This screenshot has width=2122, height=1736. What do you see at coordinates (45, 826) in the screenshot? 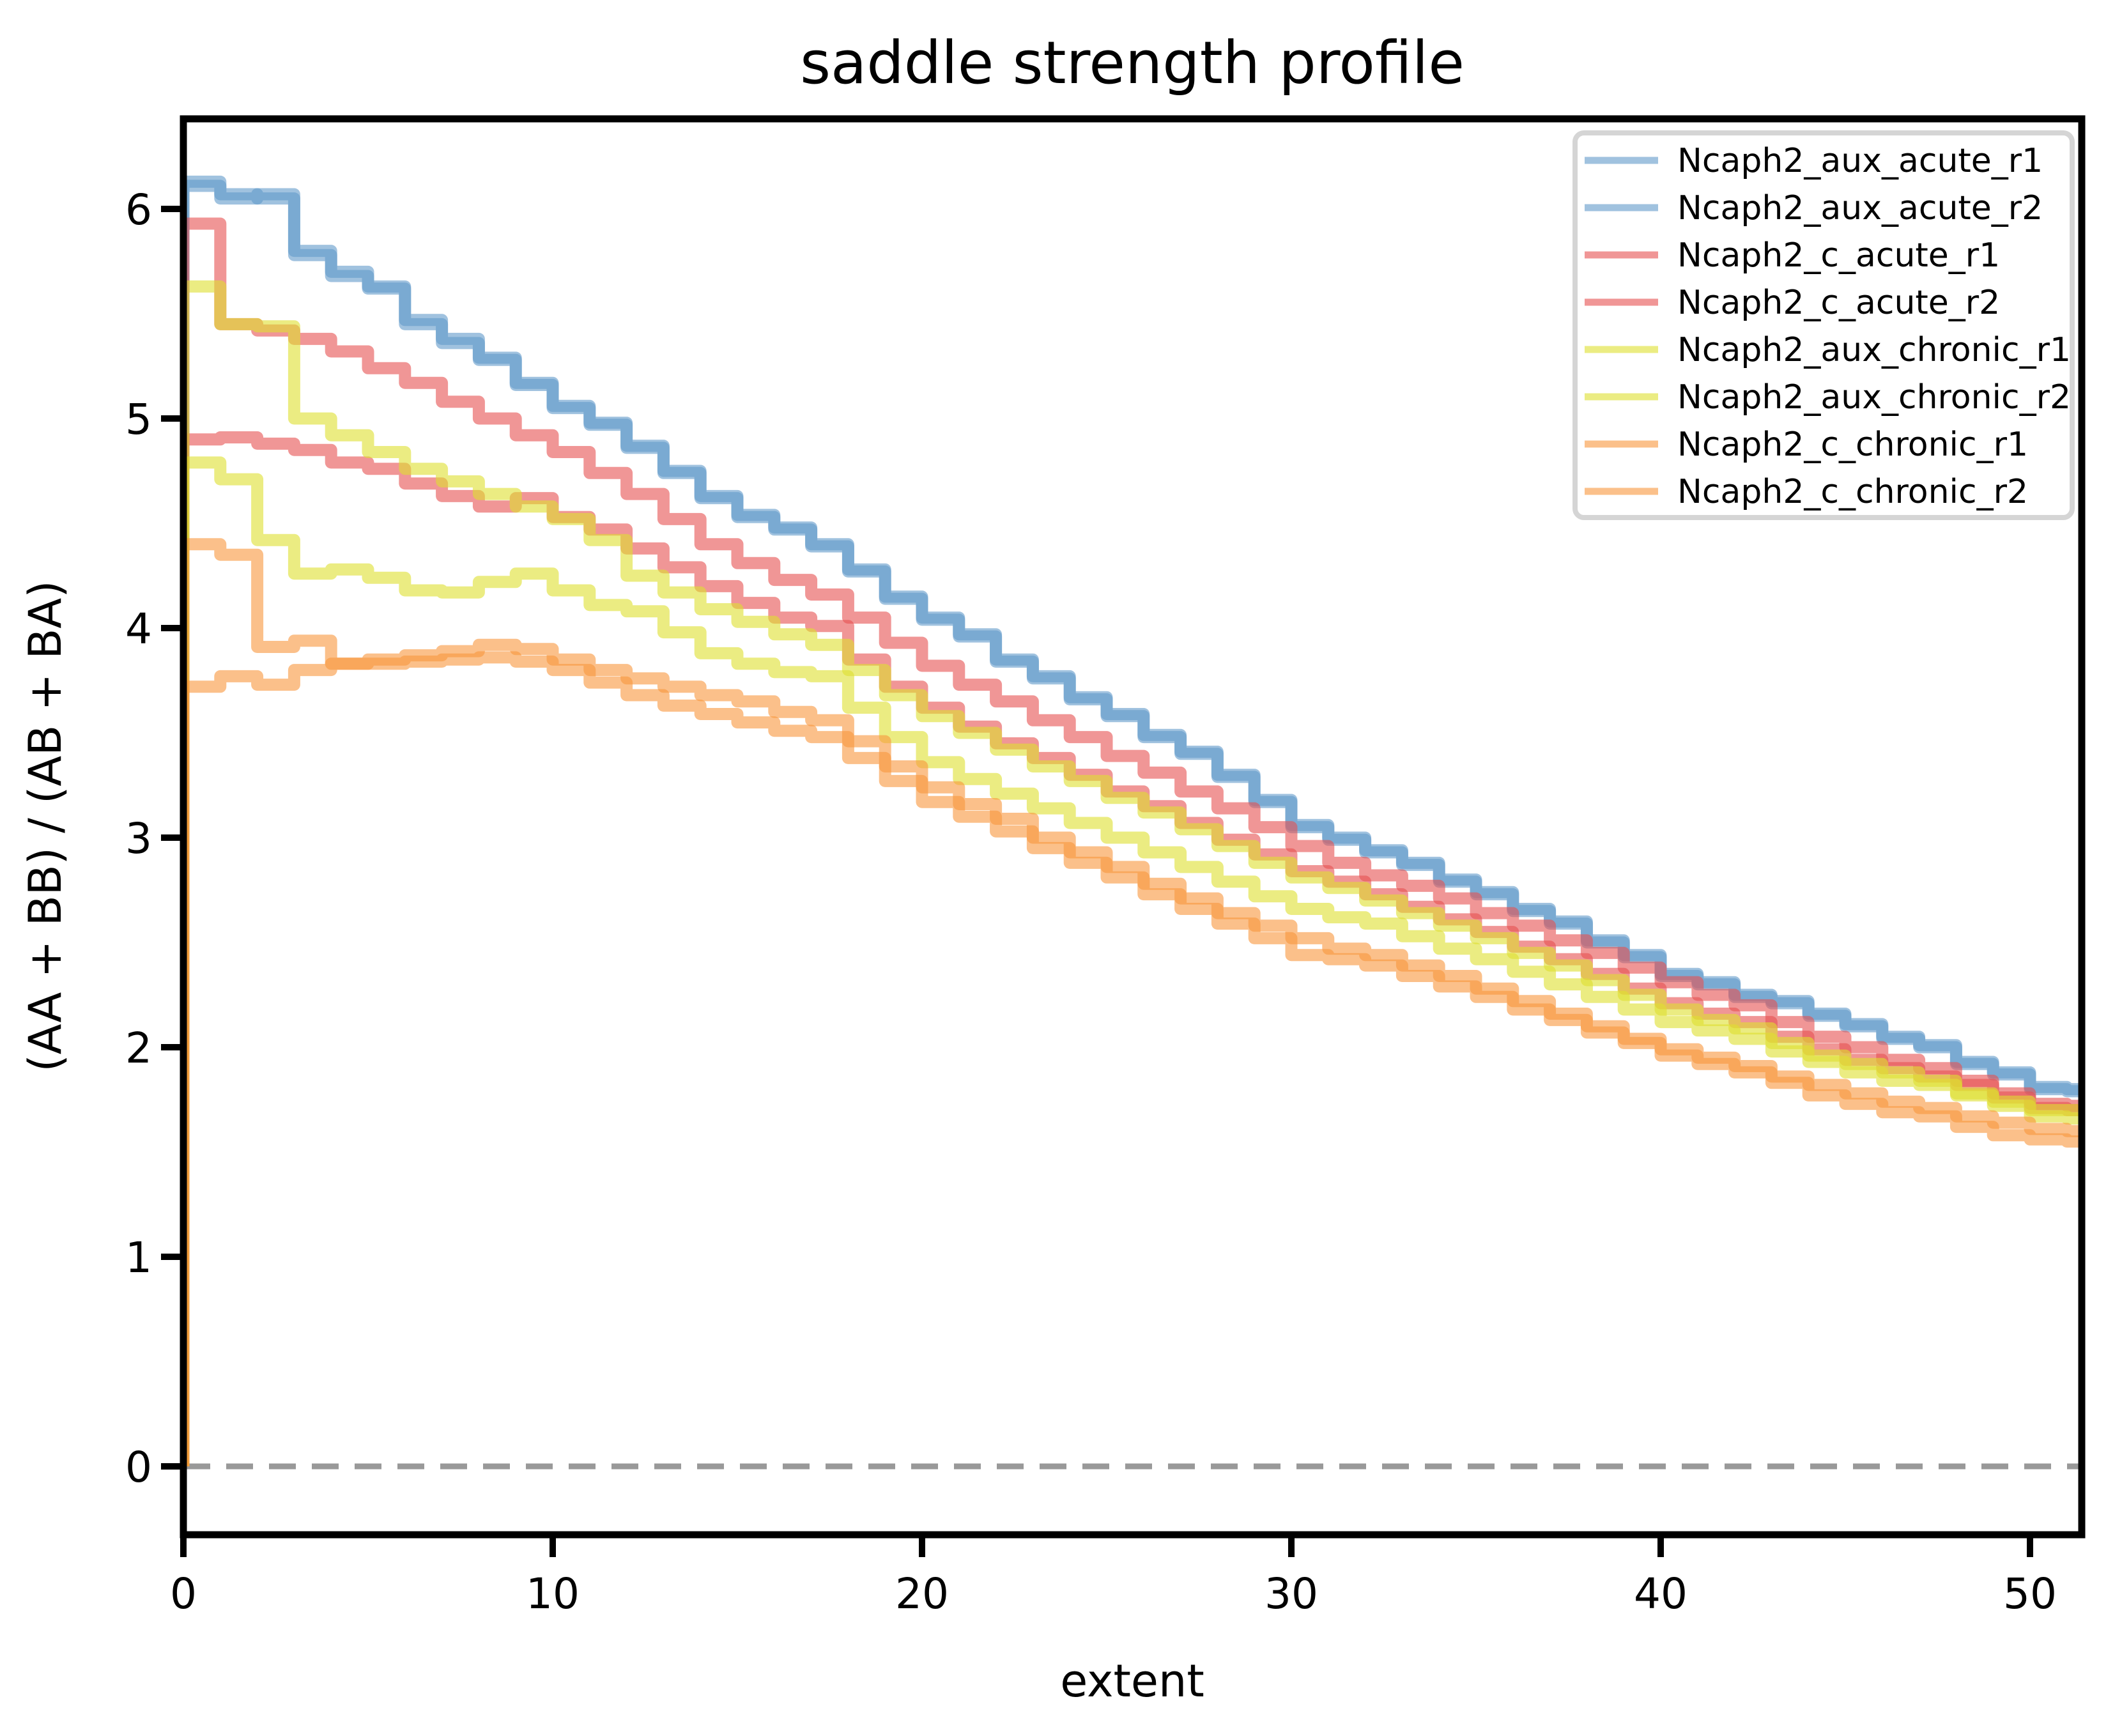
I see `y-axis-label: (AA + BB) / (AB + BA)` at bounding box center [45, 826].